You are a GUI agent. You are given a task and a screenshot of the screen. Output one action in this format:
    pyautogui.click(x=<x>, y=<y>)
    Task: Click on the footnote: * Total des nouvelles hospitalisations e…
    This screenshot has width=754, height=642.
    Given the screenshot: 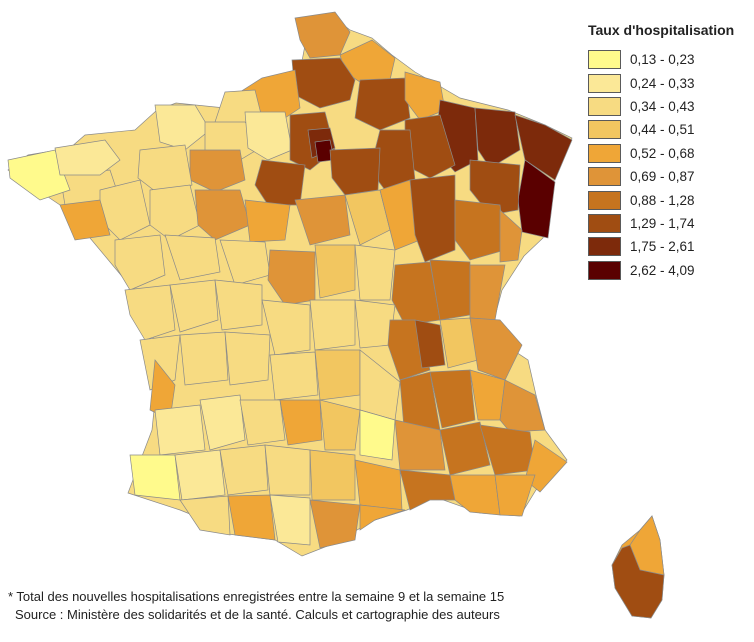 What is the action you would take?
    pyautogui.click(x=256, y=606)
    